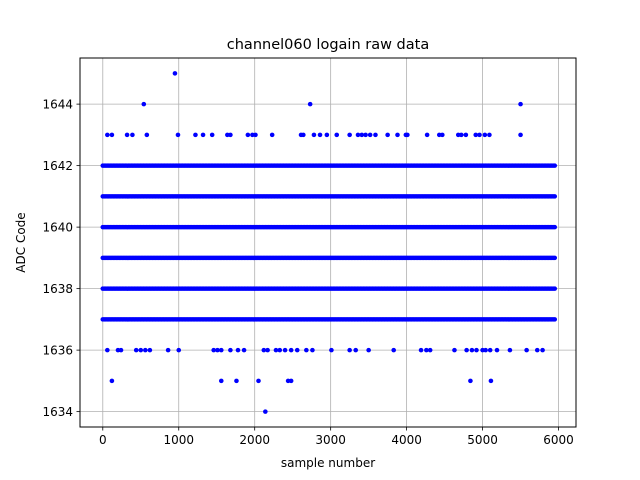 This screenshot has width=640, height=480. I want to click on y-tick-label: 1642, so click(57, 166).